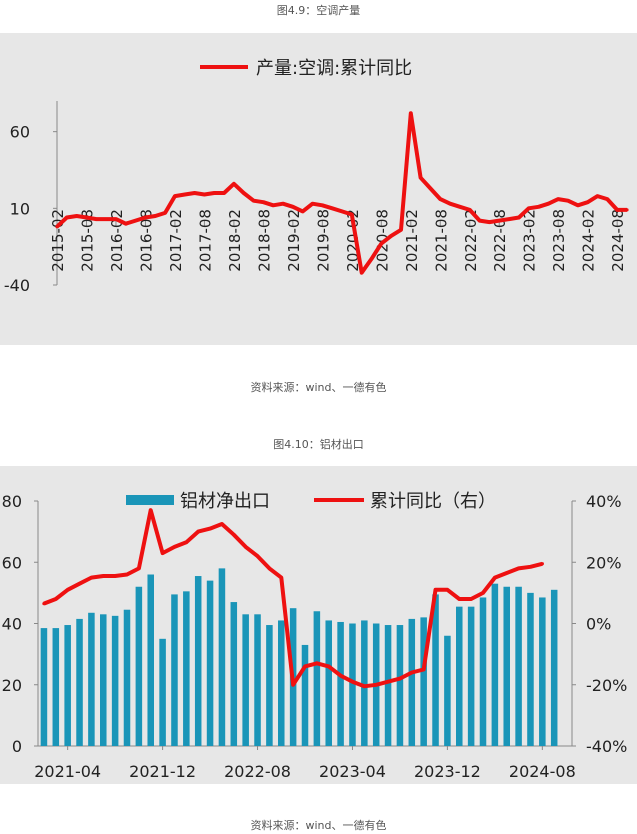 This screenshot has height=834, width=637. Describe the element at coordinates (20, 208) in the screenshot. I see `chart1-y-tick-label: 10` at that location.